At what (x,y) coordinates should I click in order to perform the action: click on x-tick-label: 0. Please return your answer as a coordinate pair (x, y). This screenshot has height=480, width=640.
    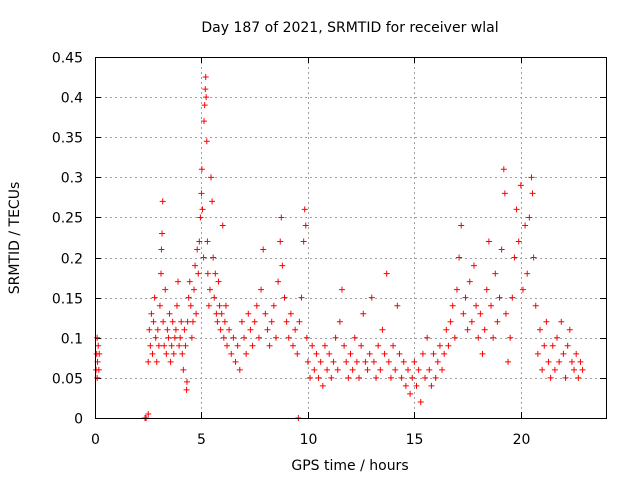
    Looking at the image, I should click on (95, 440).